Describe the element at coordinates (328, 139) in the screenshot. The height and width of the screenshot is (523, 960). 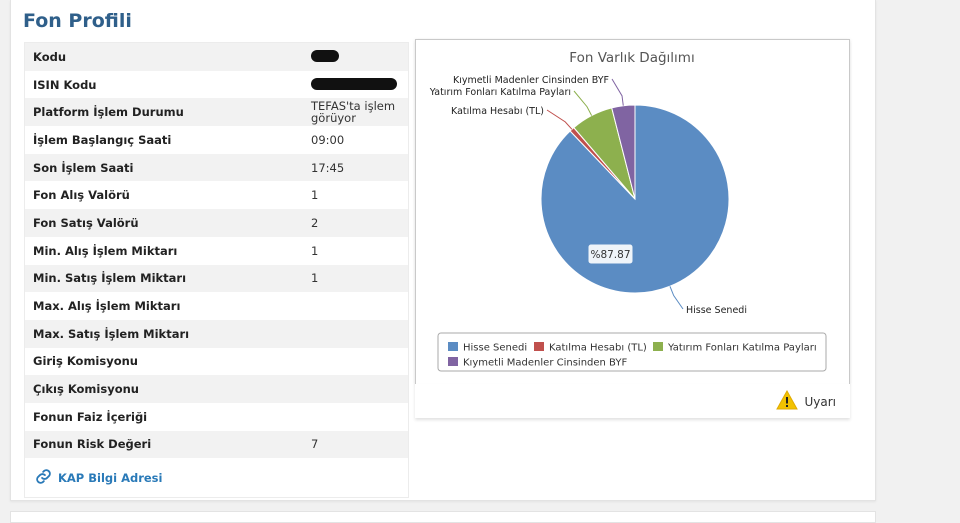
I see `info-value: 09:00` at that location.